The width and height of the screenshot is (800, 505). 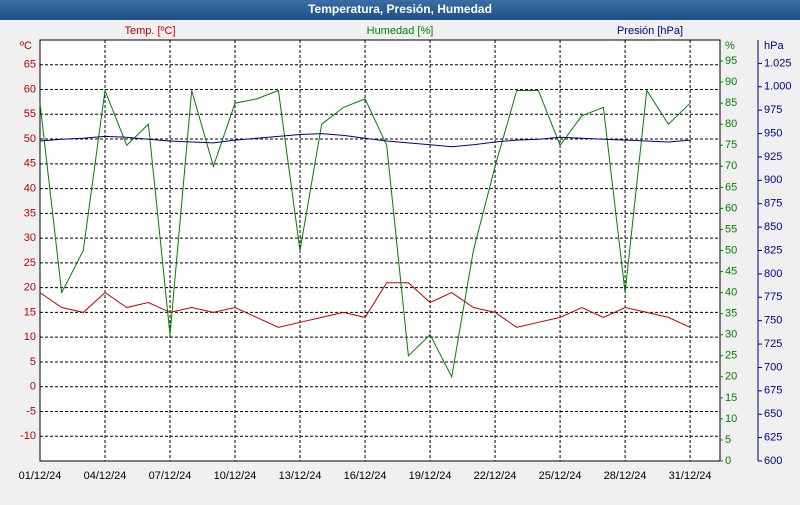 I want to click on y-tick-label: 25, so click(x=30, y=263).